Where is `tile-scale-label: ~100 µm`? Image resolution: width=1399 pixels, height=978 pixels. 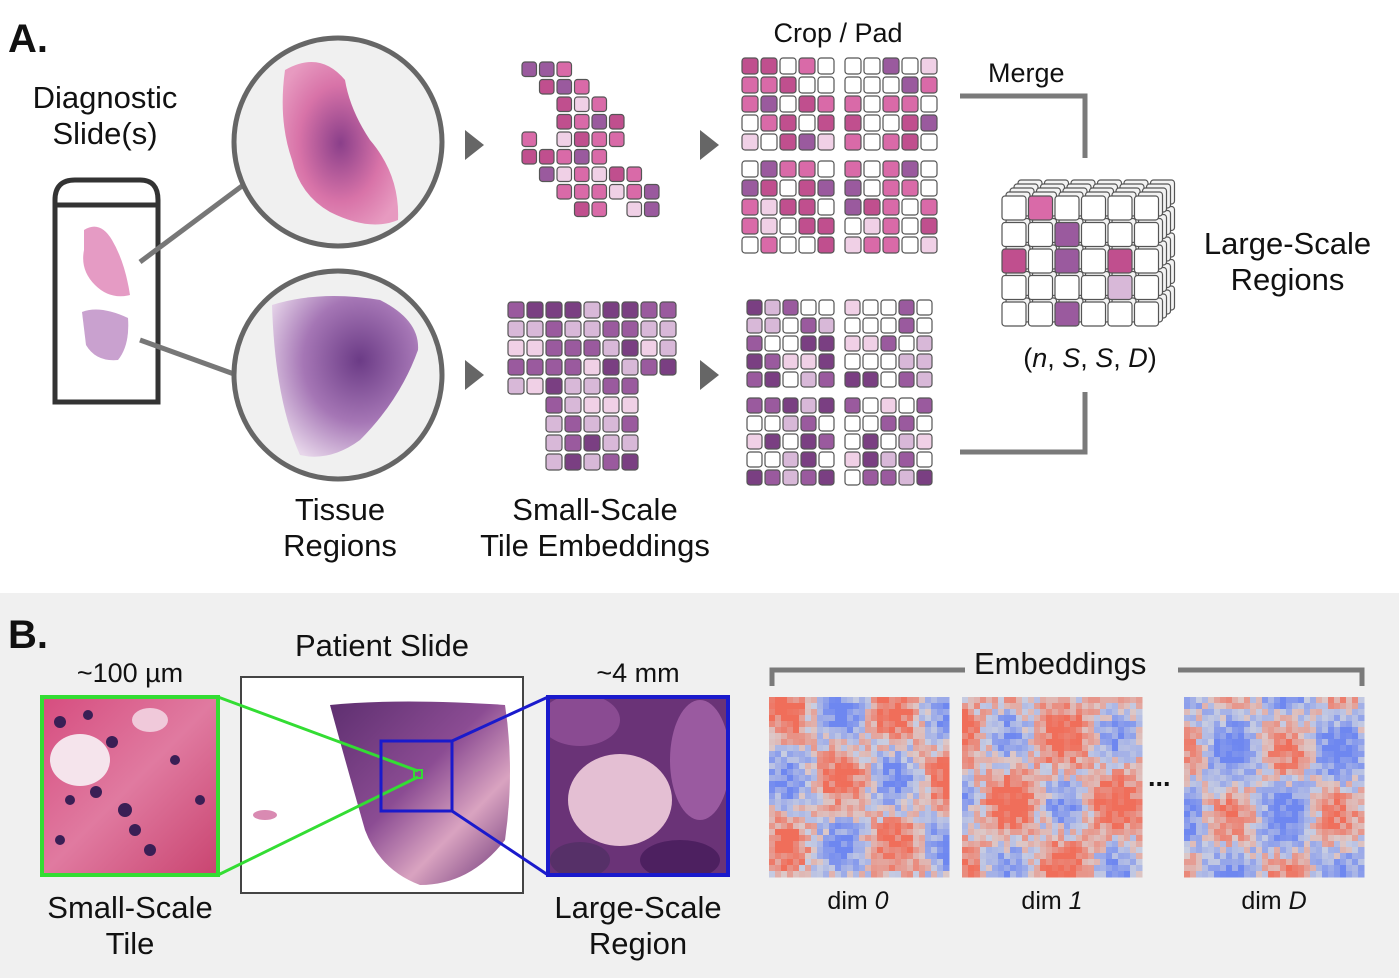
tile-scale-label: ~100 µm is located at coordinates (130, 673).